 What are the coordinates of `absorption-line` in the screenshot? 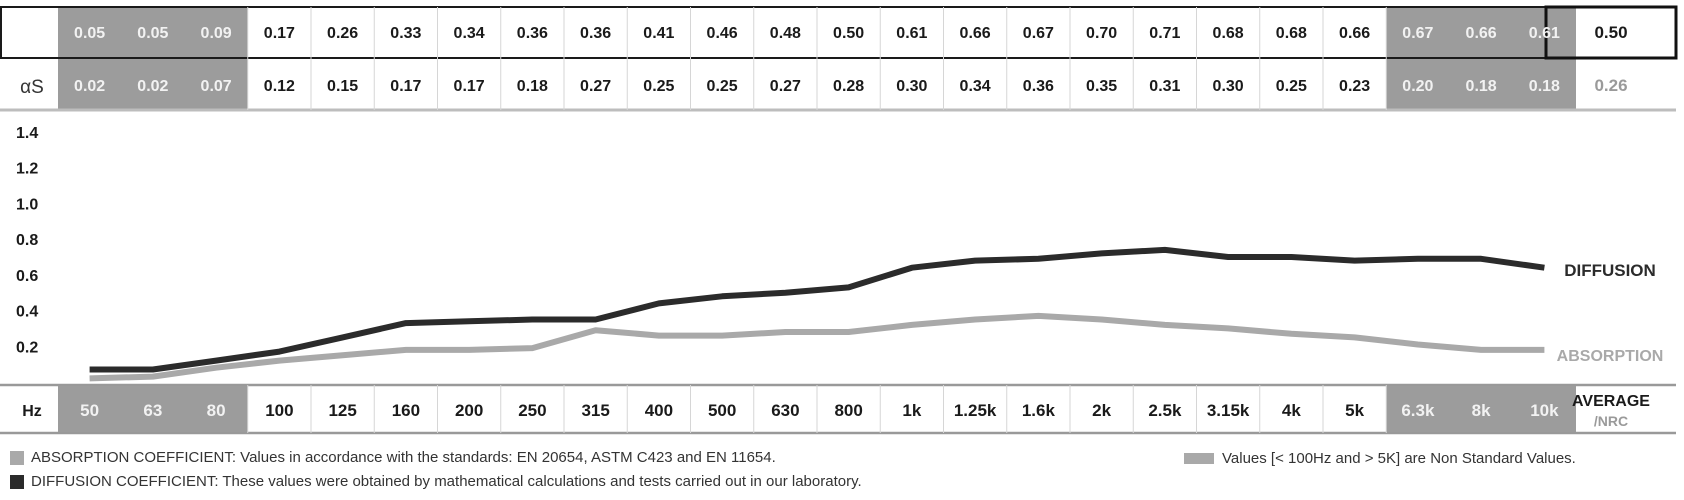 It's located at (817, 347).